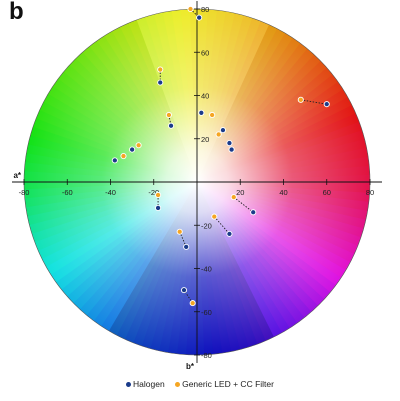 The width and height of the screenshot is (400, 401). What do you see at coordinates (67, 192) in the screenshot?
I see `a-axis-tick-label: -60` at bounding box center [67, 192].